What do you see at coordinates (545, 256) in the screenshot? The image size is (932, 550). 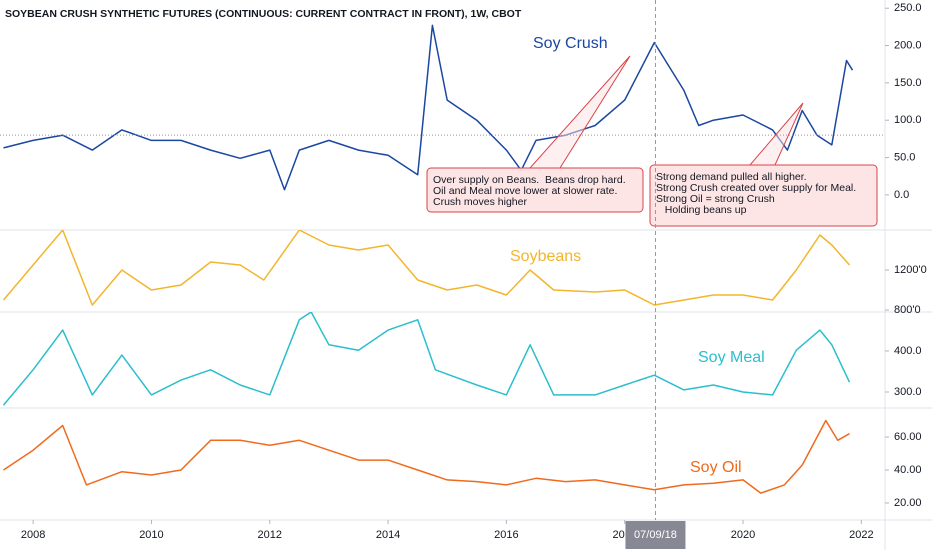 I see `series-label: Soybeans` at bounding box center [545, 256].